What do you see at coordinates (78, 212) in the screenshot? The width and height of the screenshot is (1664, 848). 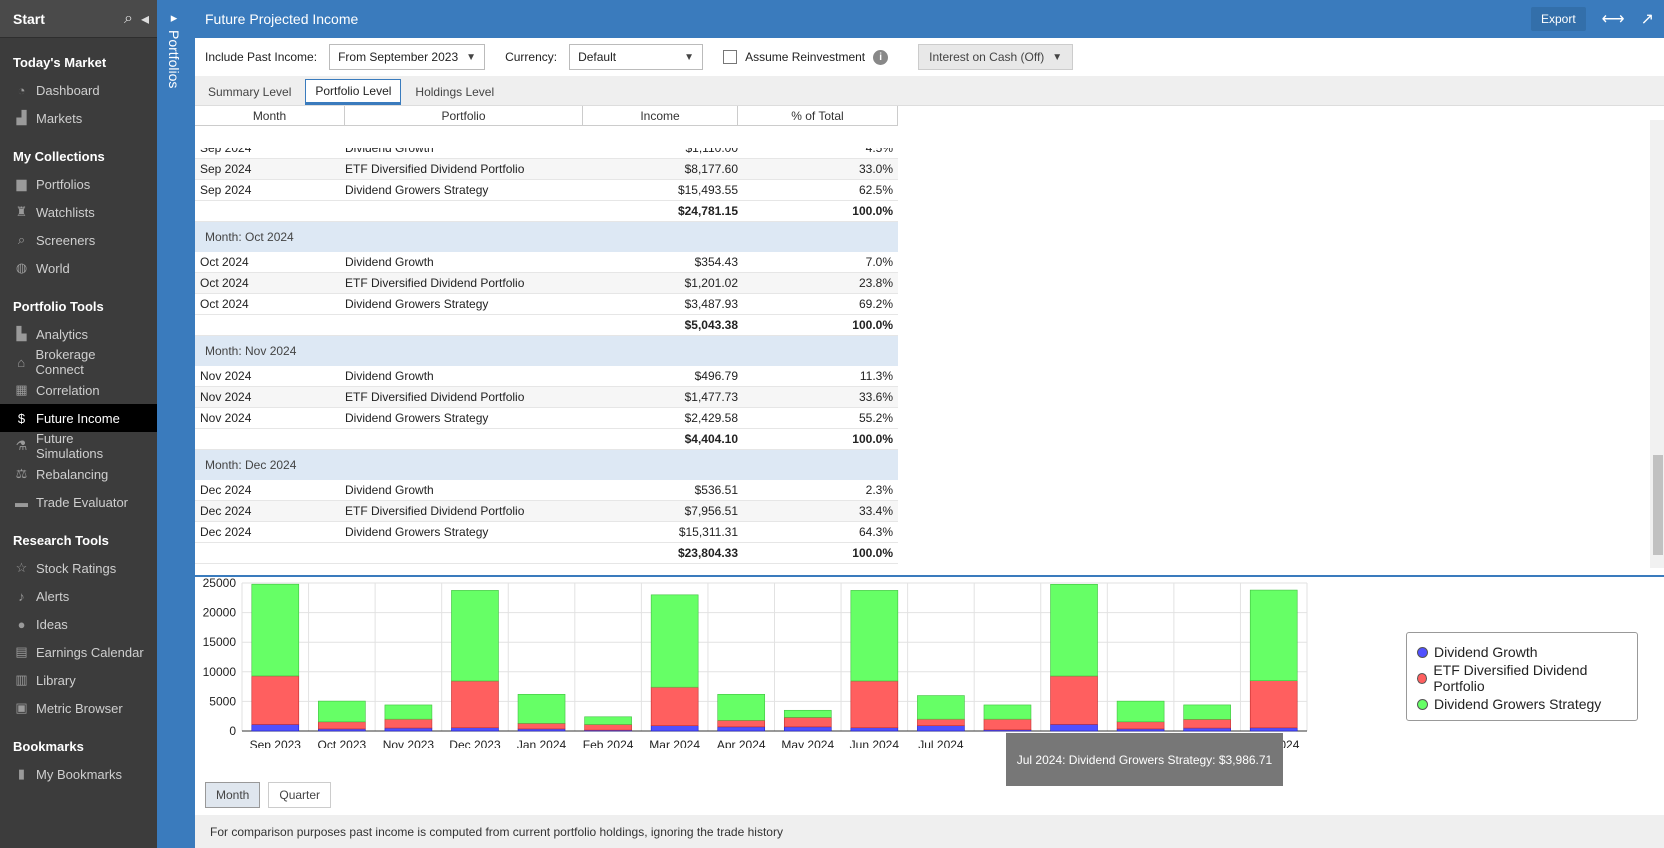 I see `sidebar-item-watchlists: ♜ Watchlists` at bounding box center [78, 212].